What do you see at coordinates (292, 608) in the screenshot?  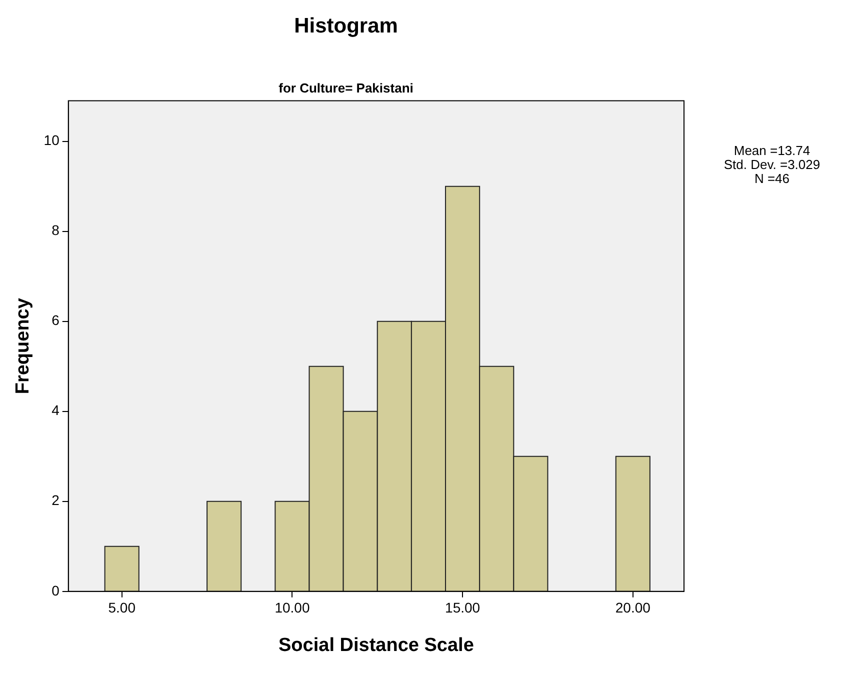 I see `x-tick-label: 10.00` at bounding box center [292, 608].